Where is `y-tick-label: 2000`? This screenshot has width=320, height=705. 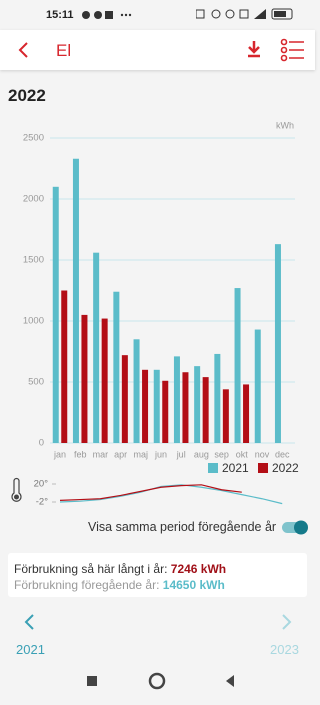
y-tick-label: 2000 is located at coordinates (33, 199).